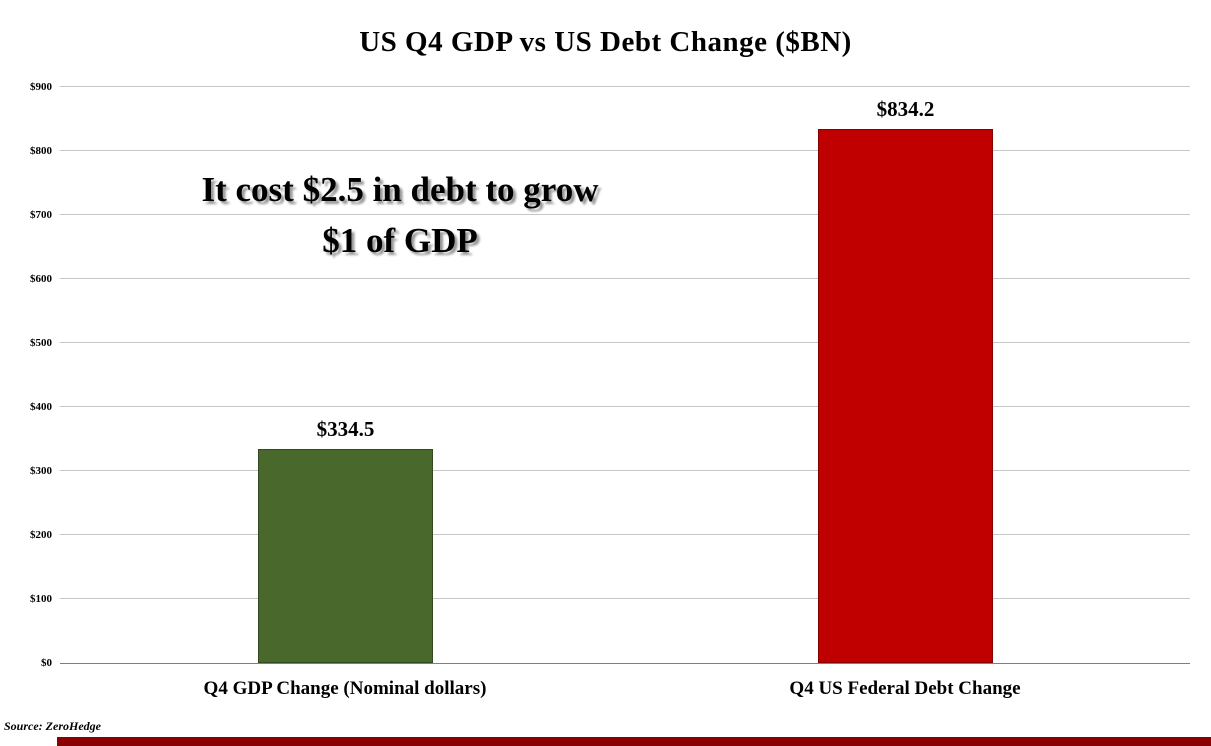 This screenshot has height=746, width=1211. I want to click on bar-column-gdp: $334.5, so click(345, 375).